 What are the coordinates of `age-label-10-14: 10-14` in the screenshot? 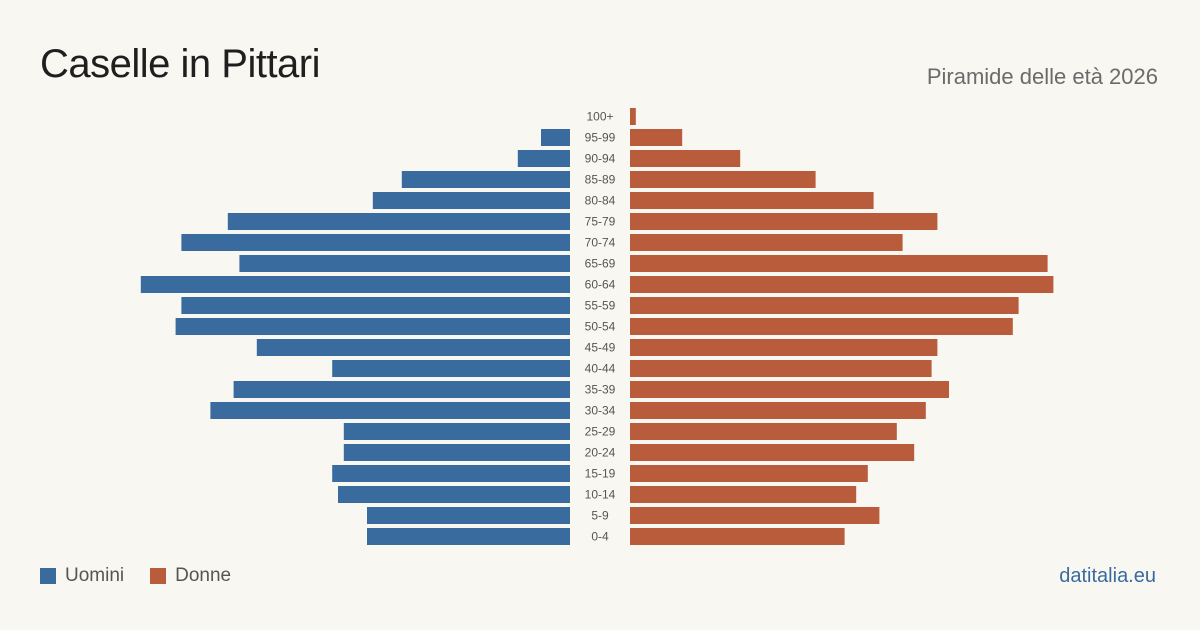 It's located at (600, 495).